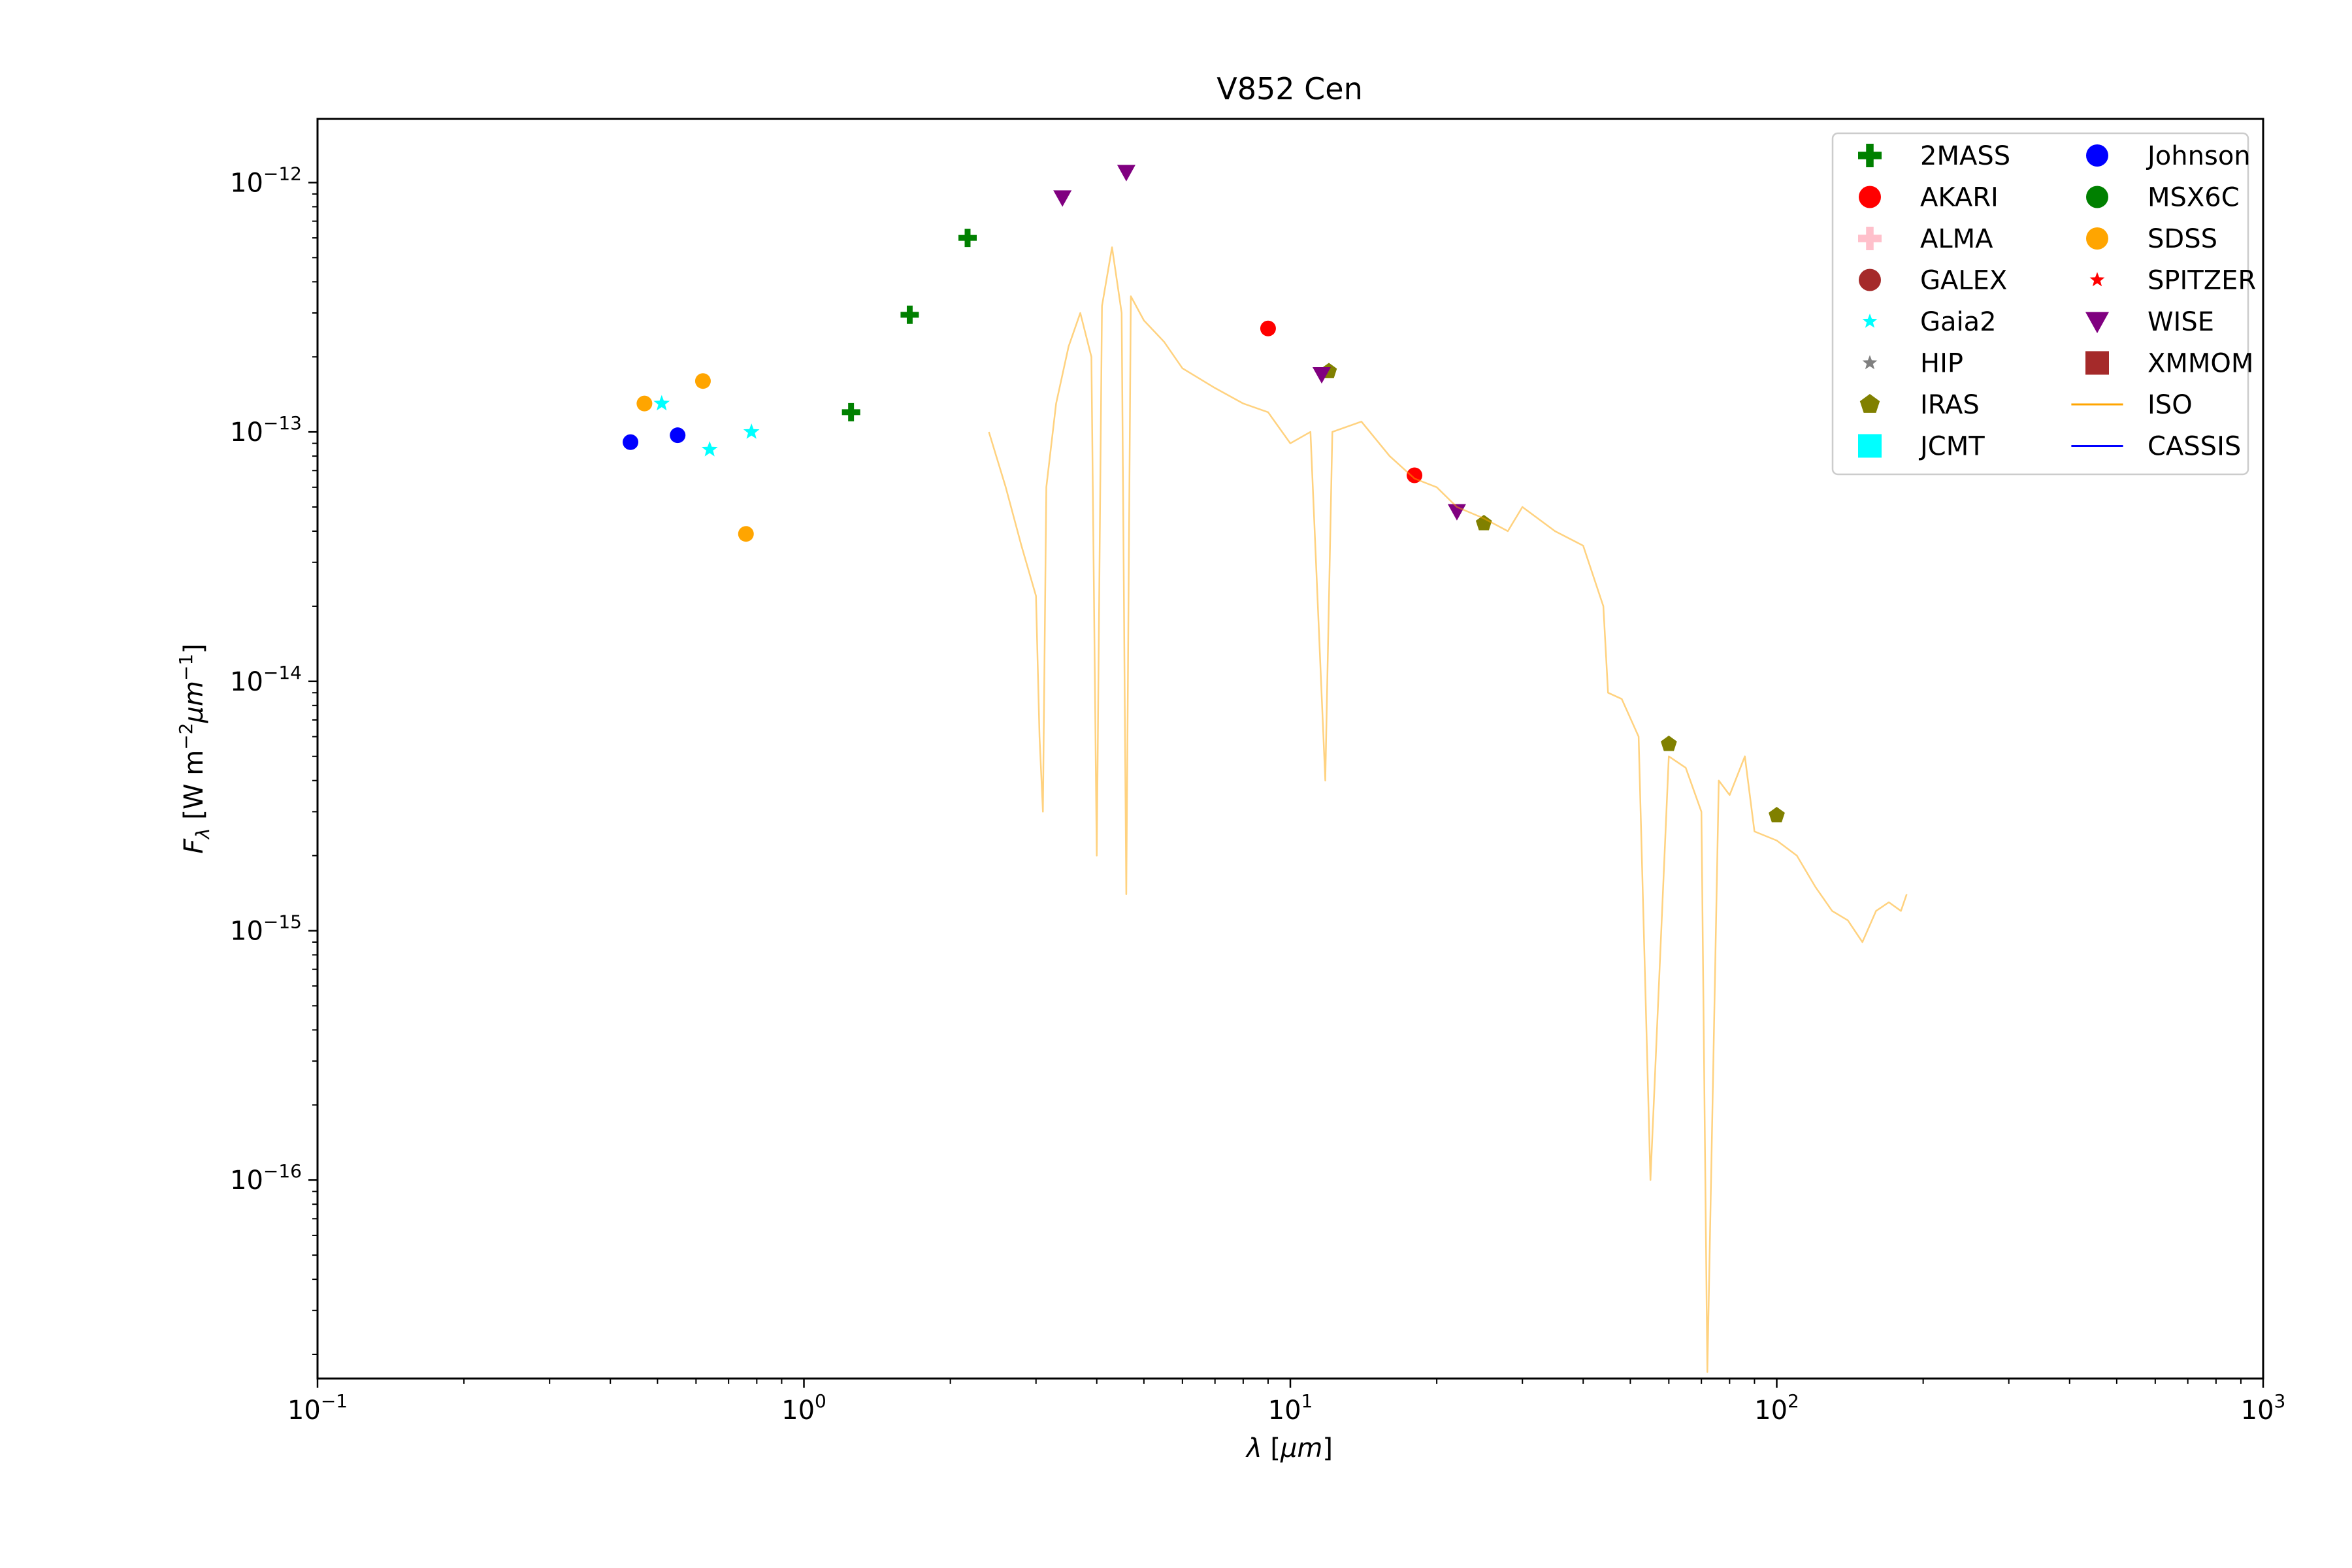  I want to click on legend-marker-akari, so click(1870, 197).